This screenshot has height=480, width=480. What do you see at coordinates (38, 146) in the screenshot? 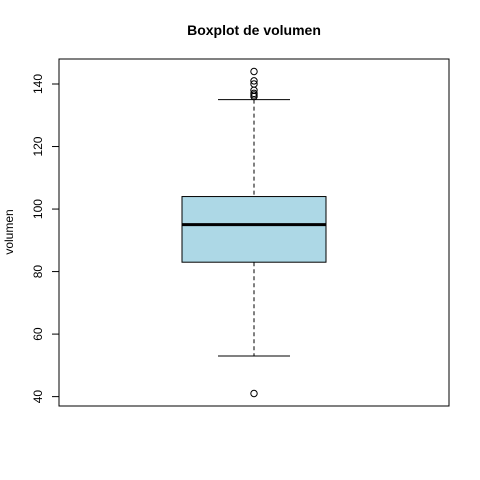
I see `y-tick-label: 120` at bounding box center [38, 146].